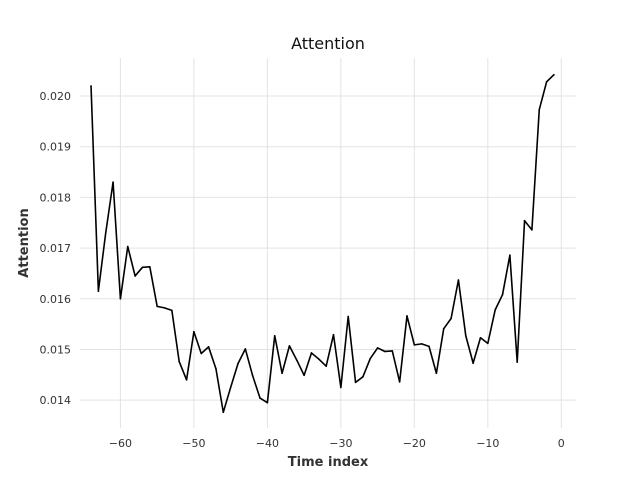 This screenshot has width=640, height=480. What do you see at coordinates (328, 43) in the screenshot?
I see `chart-title: Attention` at bounding box center [328, 43].